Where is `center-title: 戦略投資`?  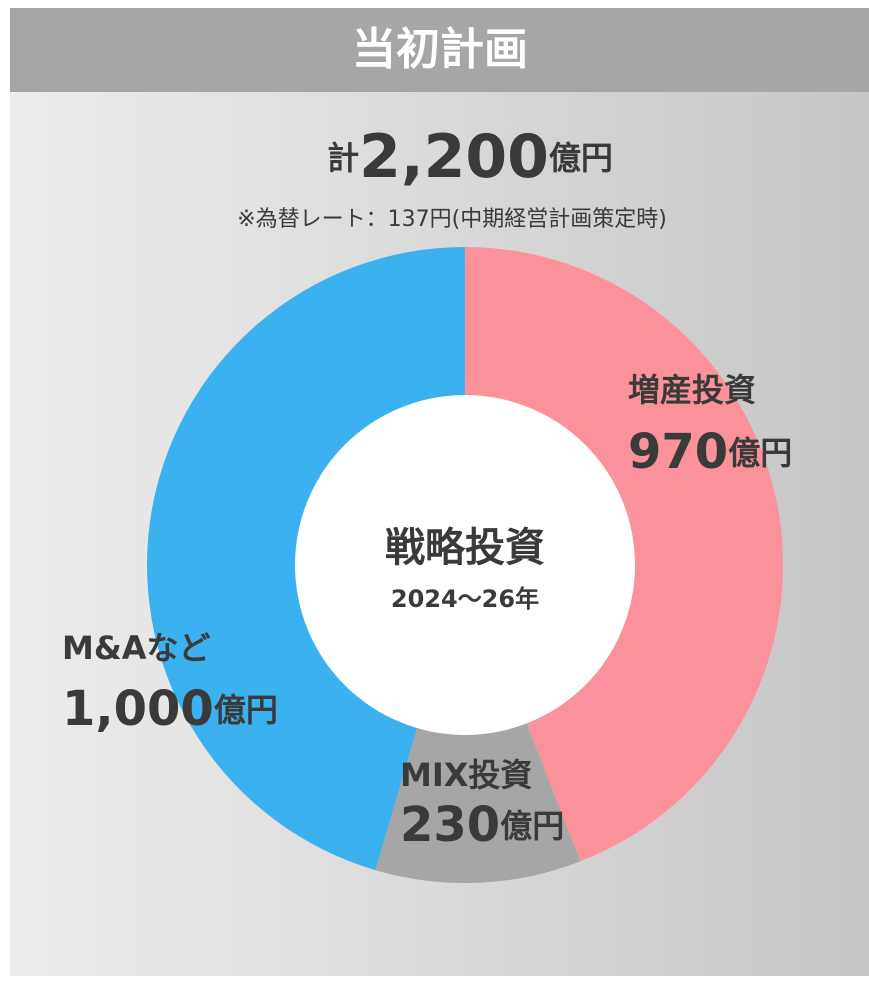 center-title: 戦略投資 is located at coordinates (465, 548).